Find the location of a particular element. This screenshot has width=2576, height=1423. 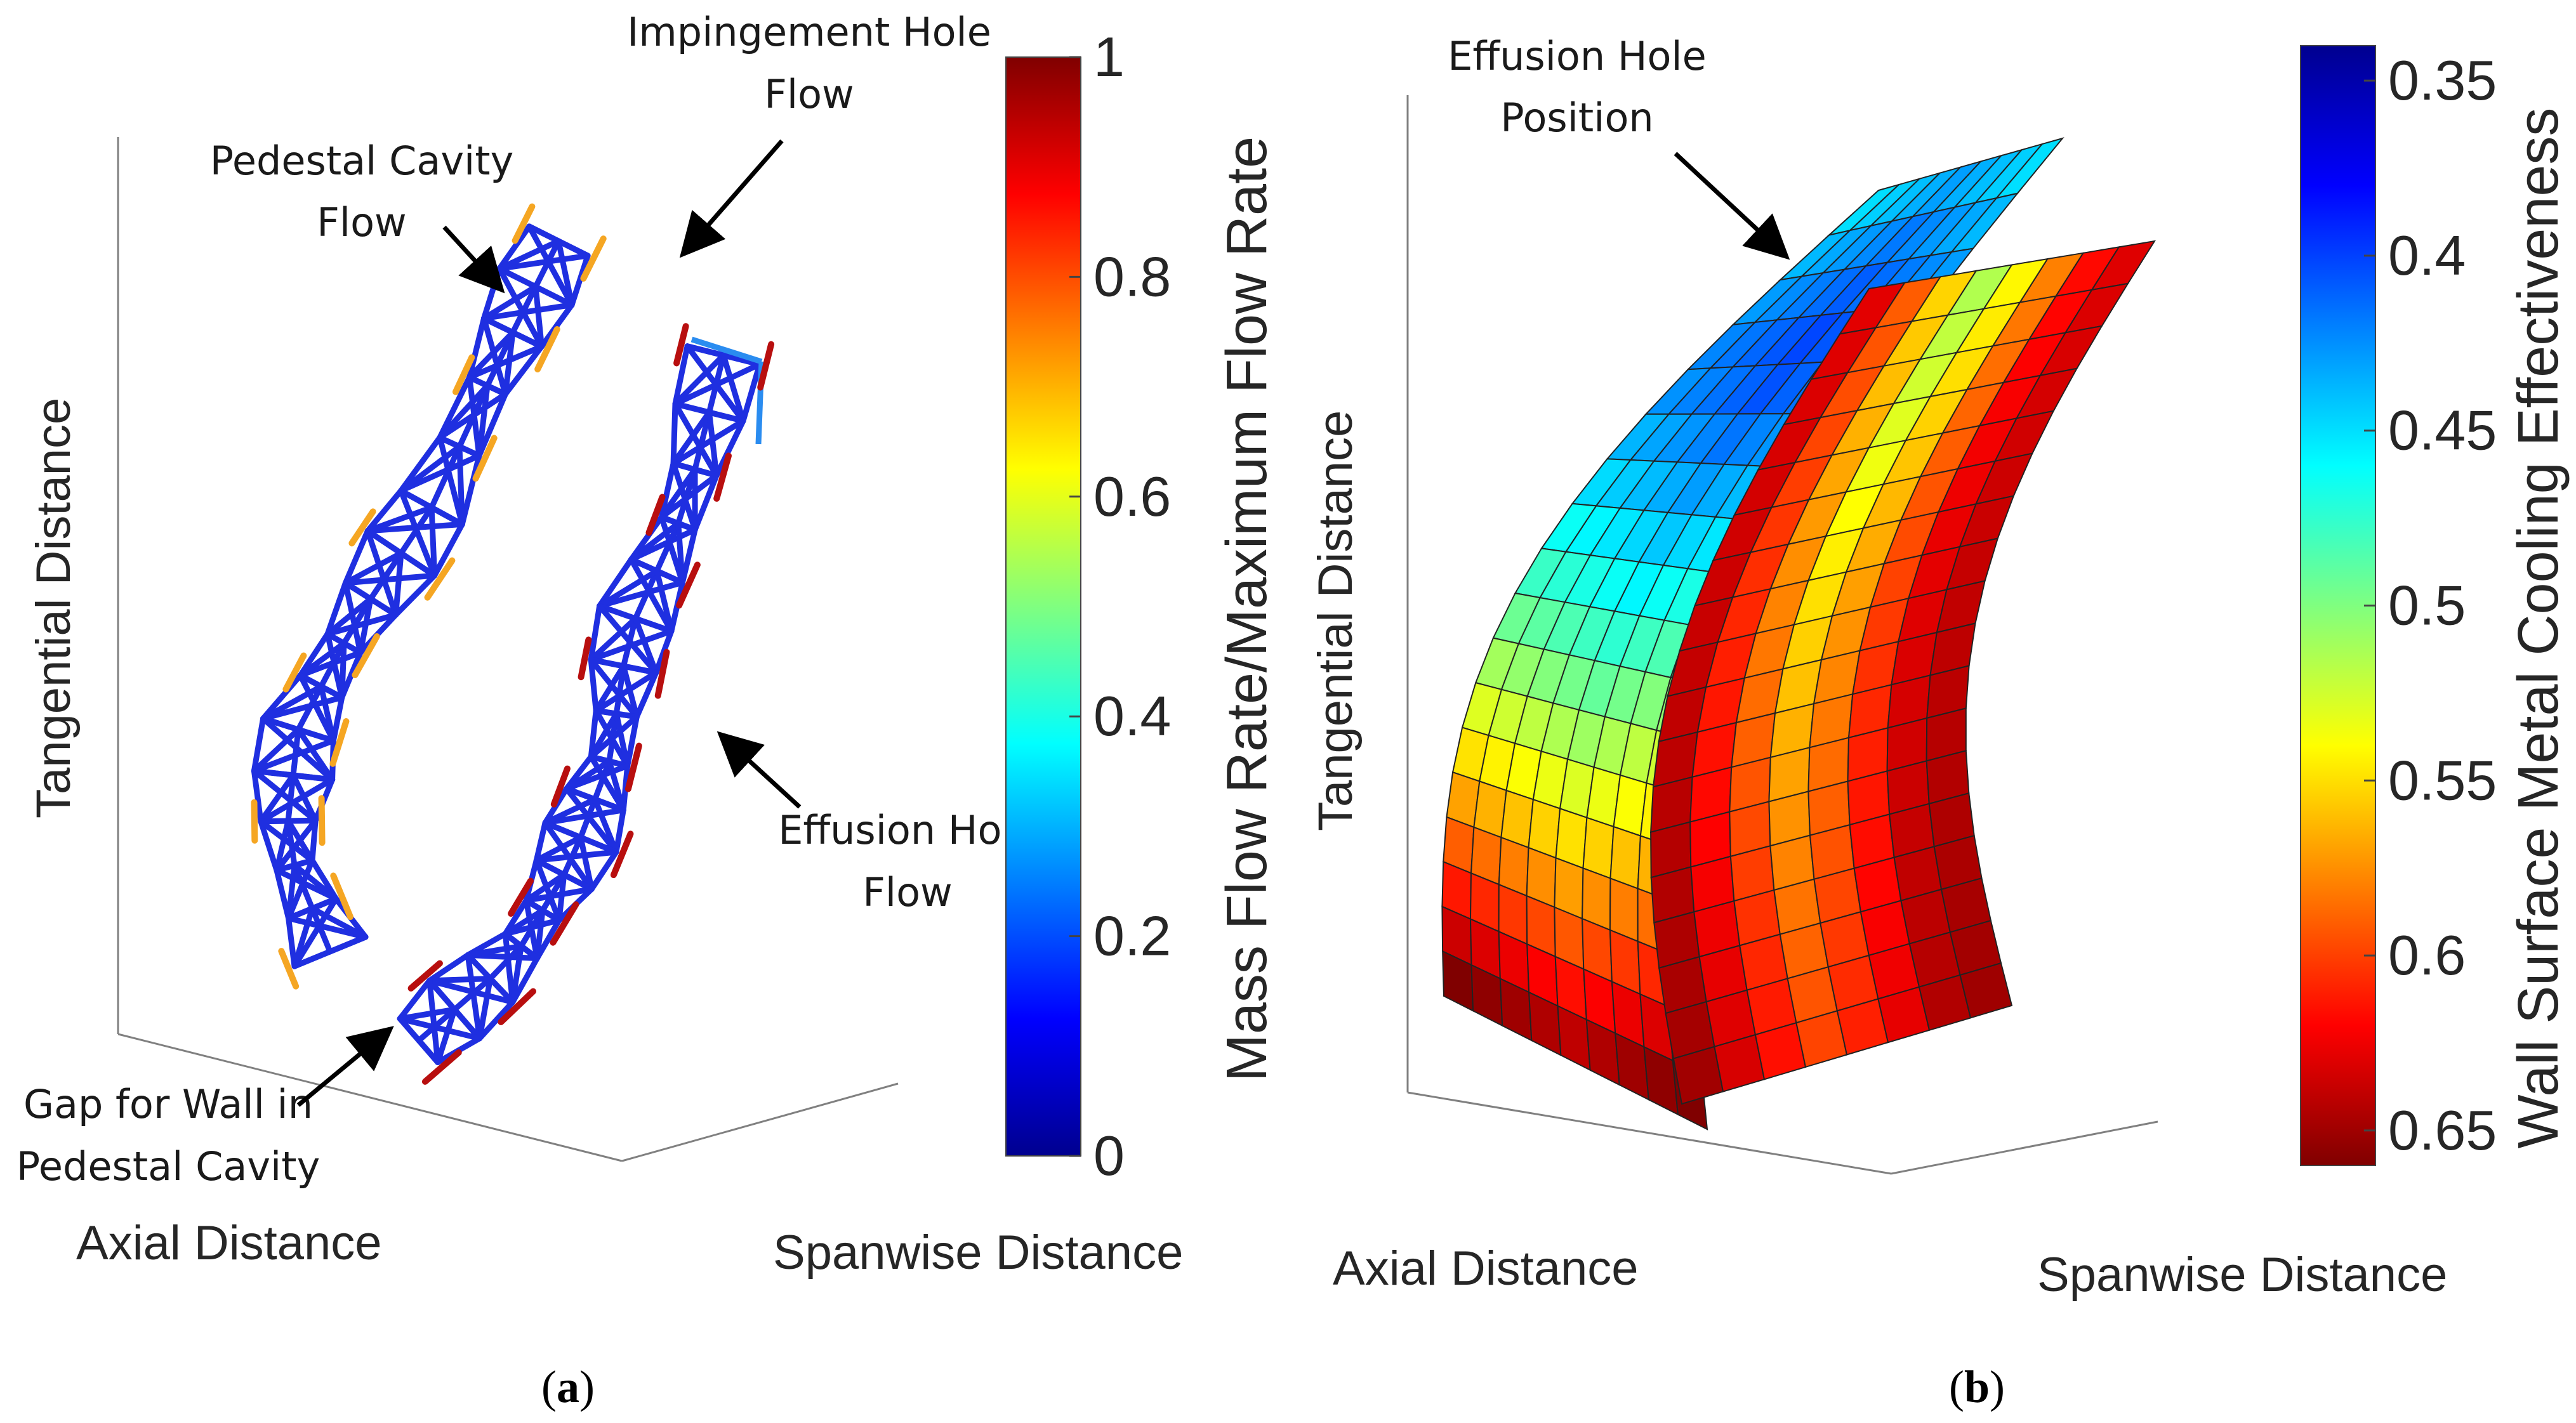

x-axis-line-b is located at coordinates (1650, 1133).